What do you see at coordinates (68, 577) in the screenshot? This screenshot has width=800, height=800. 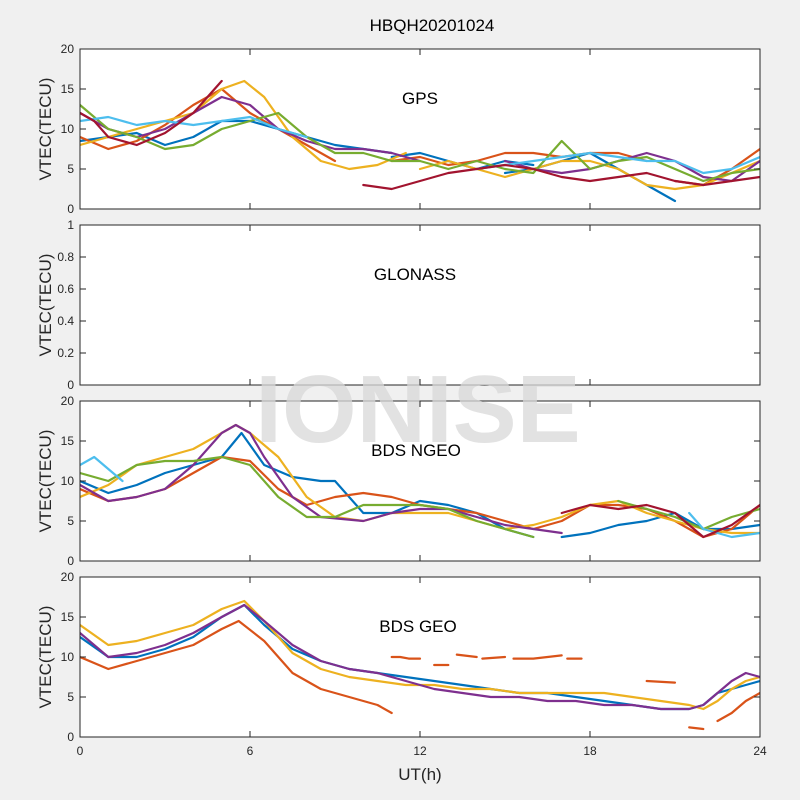 I see `y-tick-label-bds-geo-4: 20` at bounding box center [68, 577].